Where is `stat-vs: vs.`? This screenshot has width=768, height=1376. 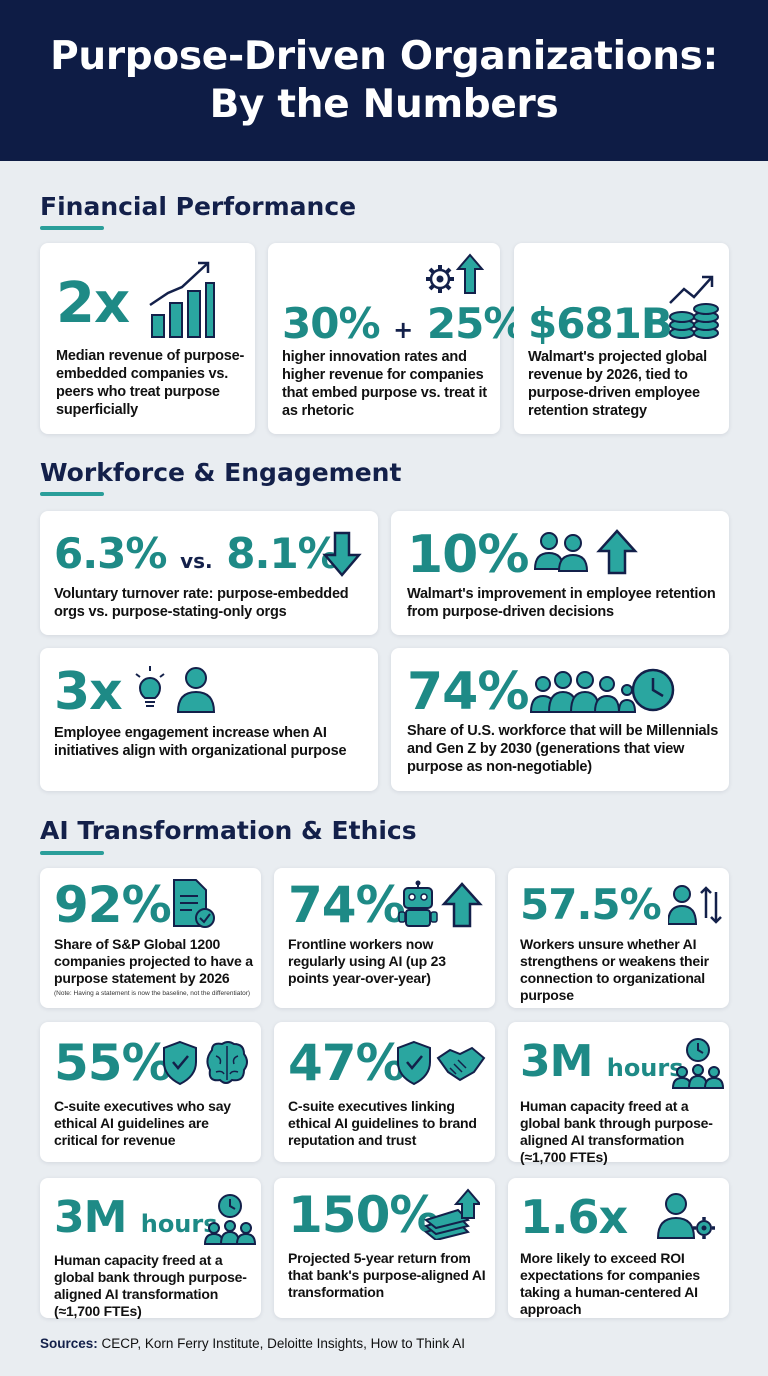
stat-vs: vs. is located at coordinates (196, 561).